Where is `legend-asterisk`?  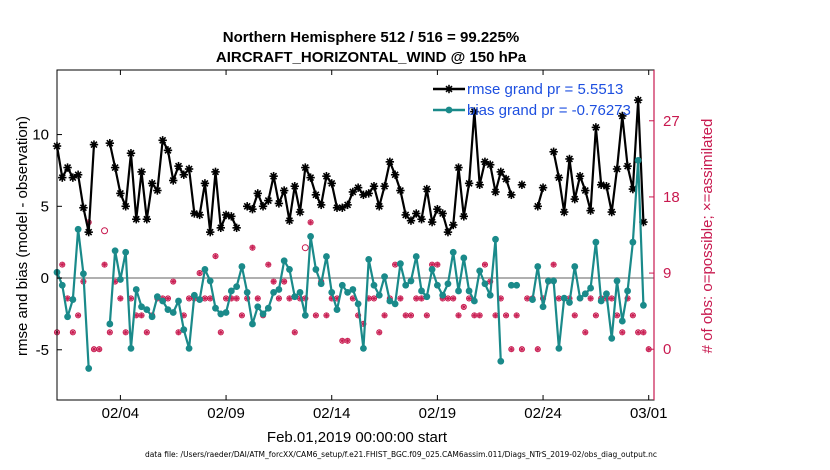 legend-asterisk is located at coordinates (449, 89).